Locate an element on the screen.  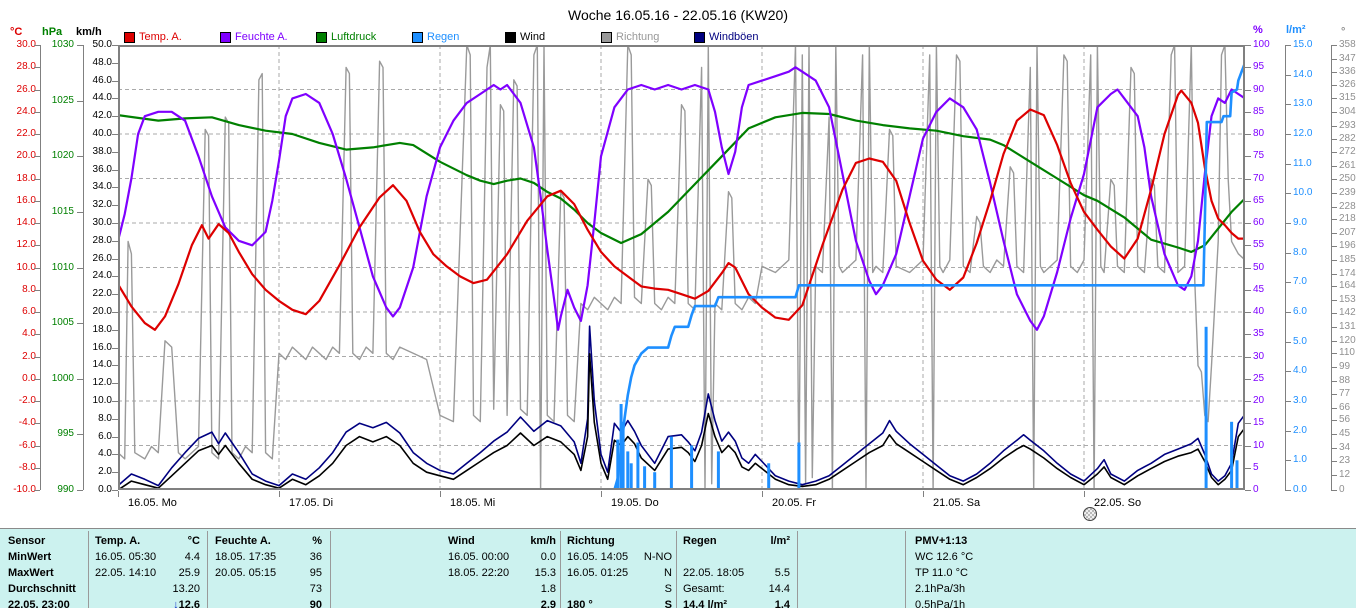
humidity-tick-label: 60 is located at coordinates (1259, 222).